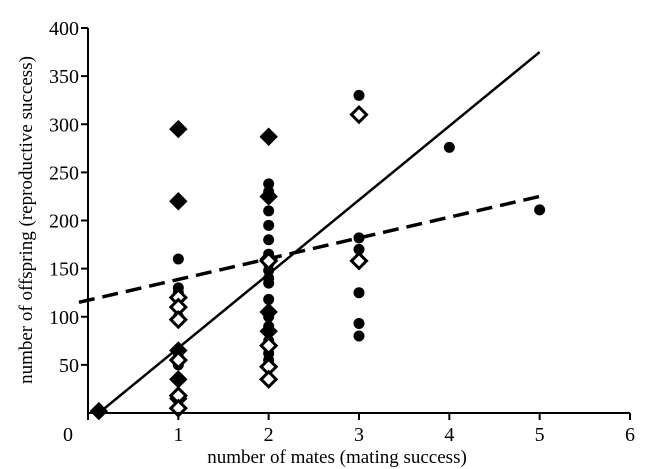 The width and height of the screenshot is (648, 469). What do you see at coordinates (359, 115) in the screenshot?
I see `open-diamond-point-x3-y310` at bounding box center [359, 115].